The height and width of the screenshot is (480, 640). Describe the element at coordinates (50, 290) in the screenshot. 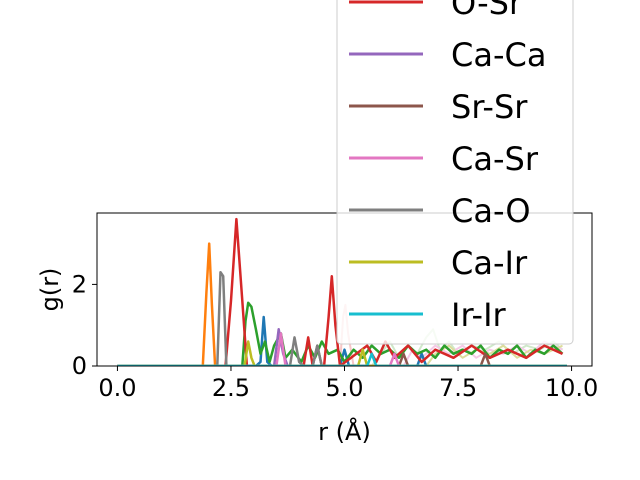

I see `y-axis-label: g(r)` at that location.